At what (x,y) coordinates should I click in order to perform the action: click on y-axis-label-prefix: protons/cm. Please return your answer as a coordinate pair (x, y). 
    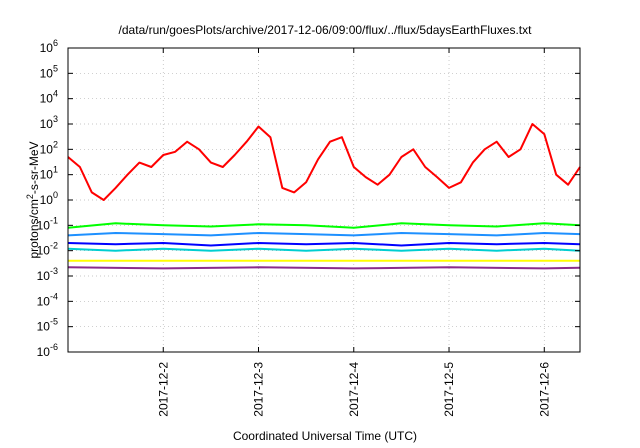
    Looking at the image, I should click on (34, 228).